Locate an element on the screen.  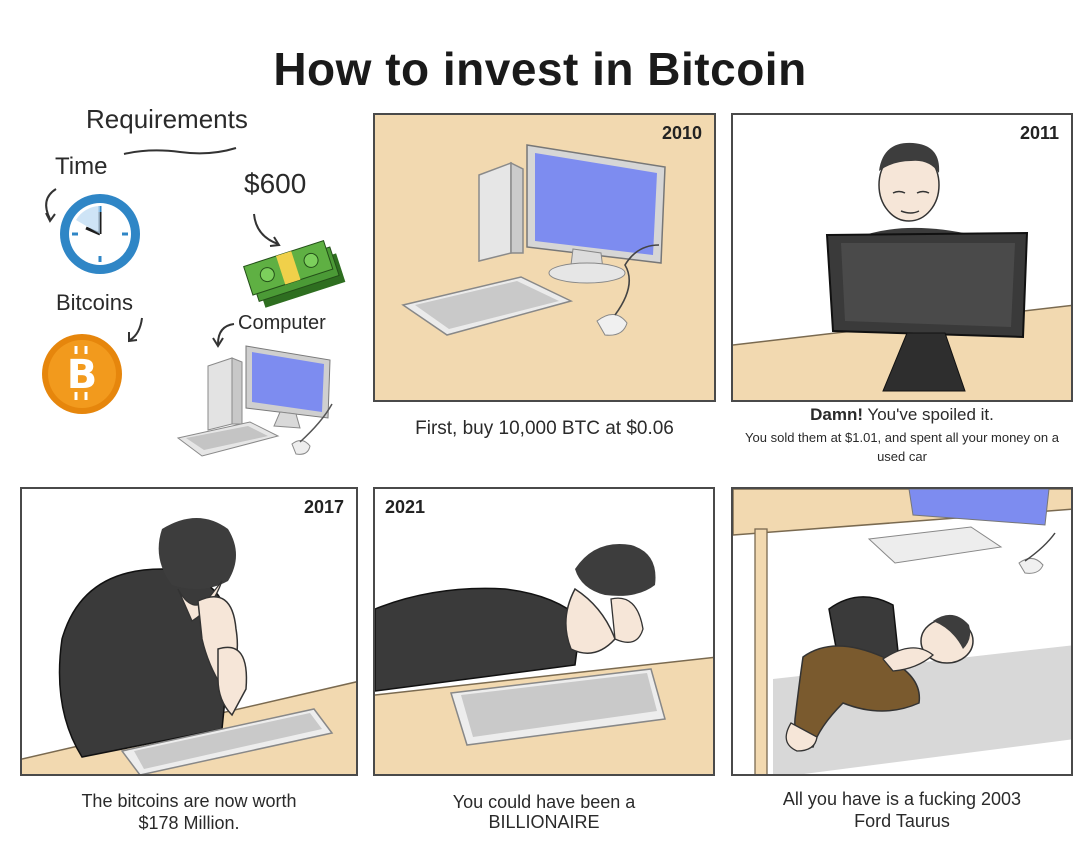
panel-2011: 2011 is located at coordinates (902, 257).